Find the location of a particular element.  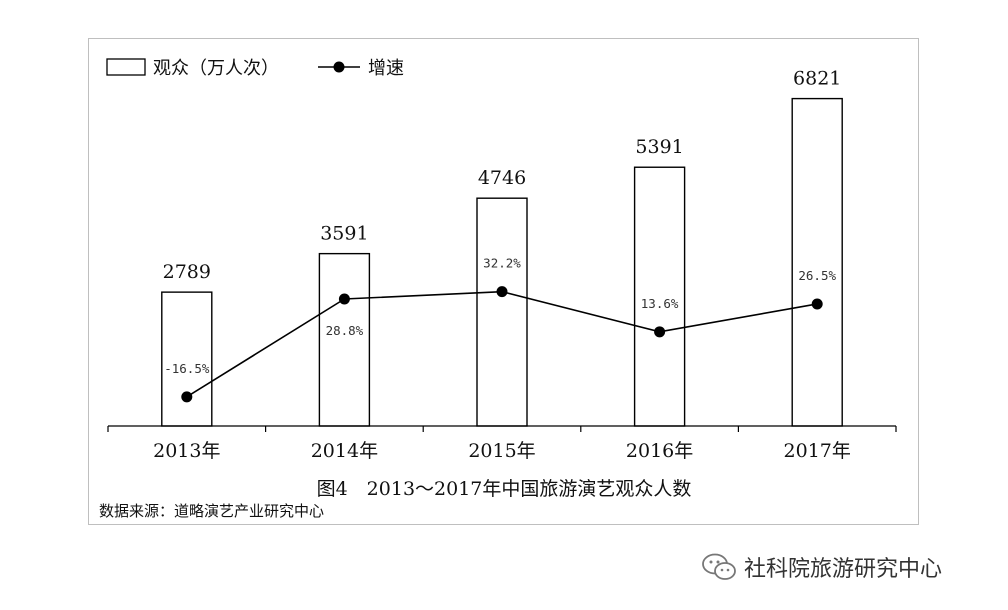

bar-value-label: 4746 is located at coordinates (502, 178).